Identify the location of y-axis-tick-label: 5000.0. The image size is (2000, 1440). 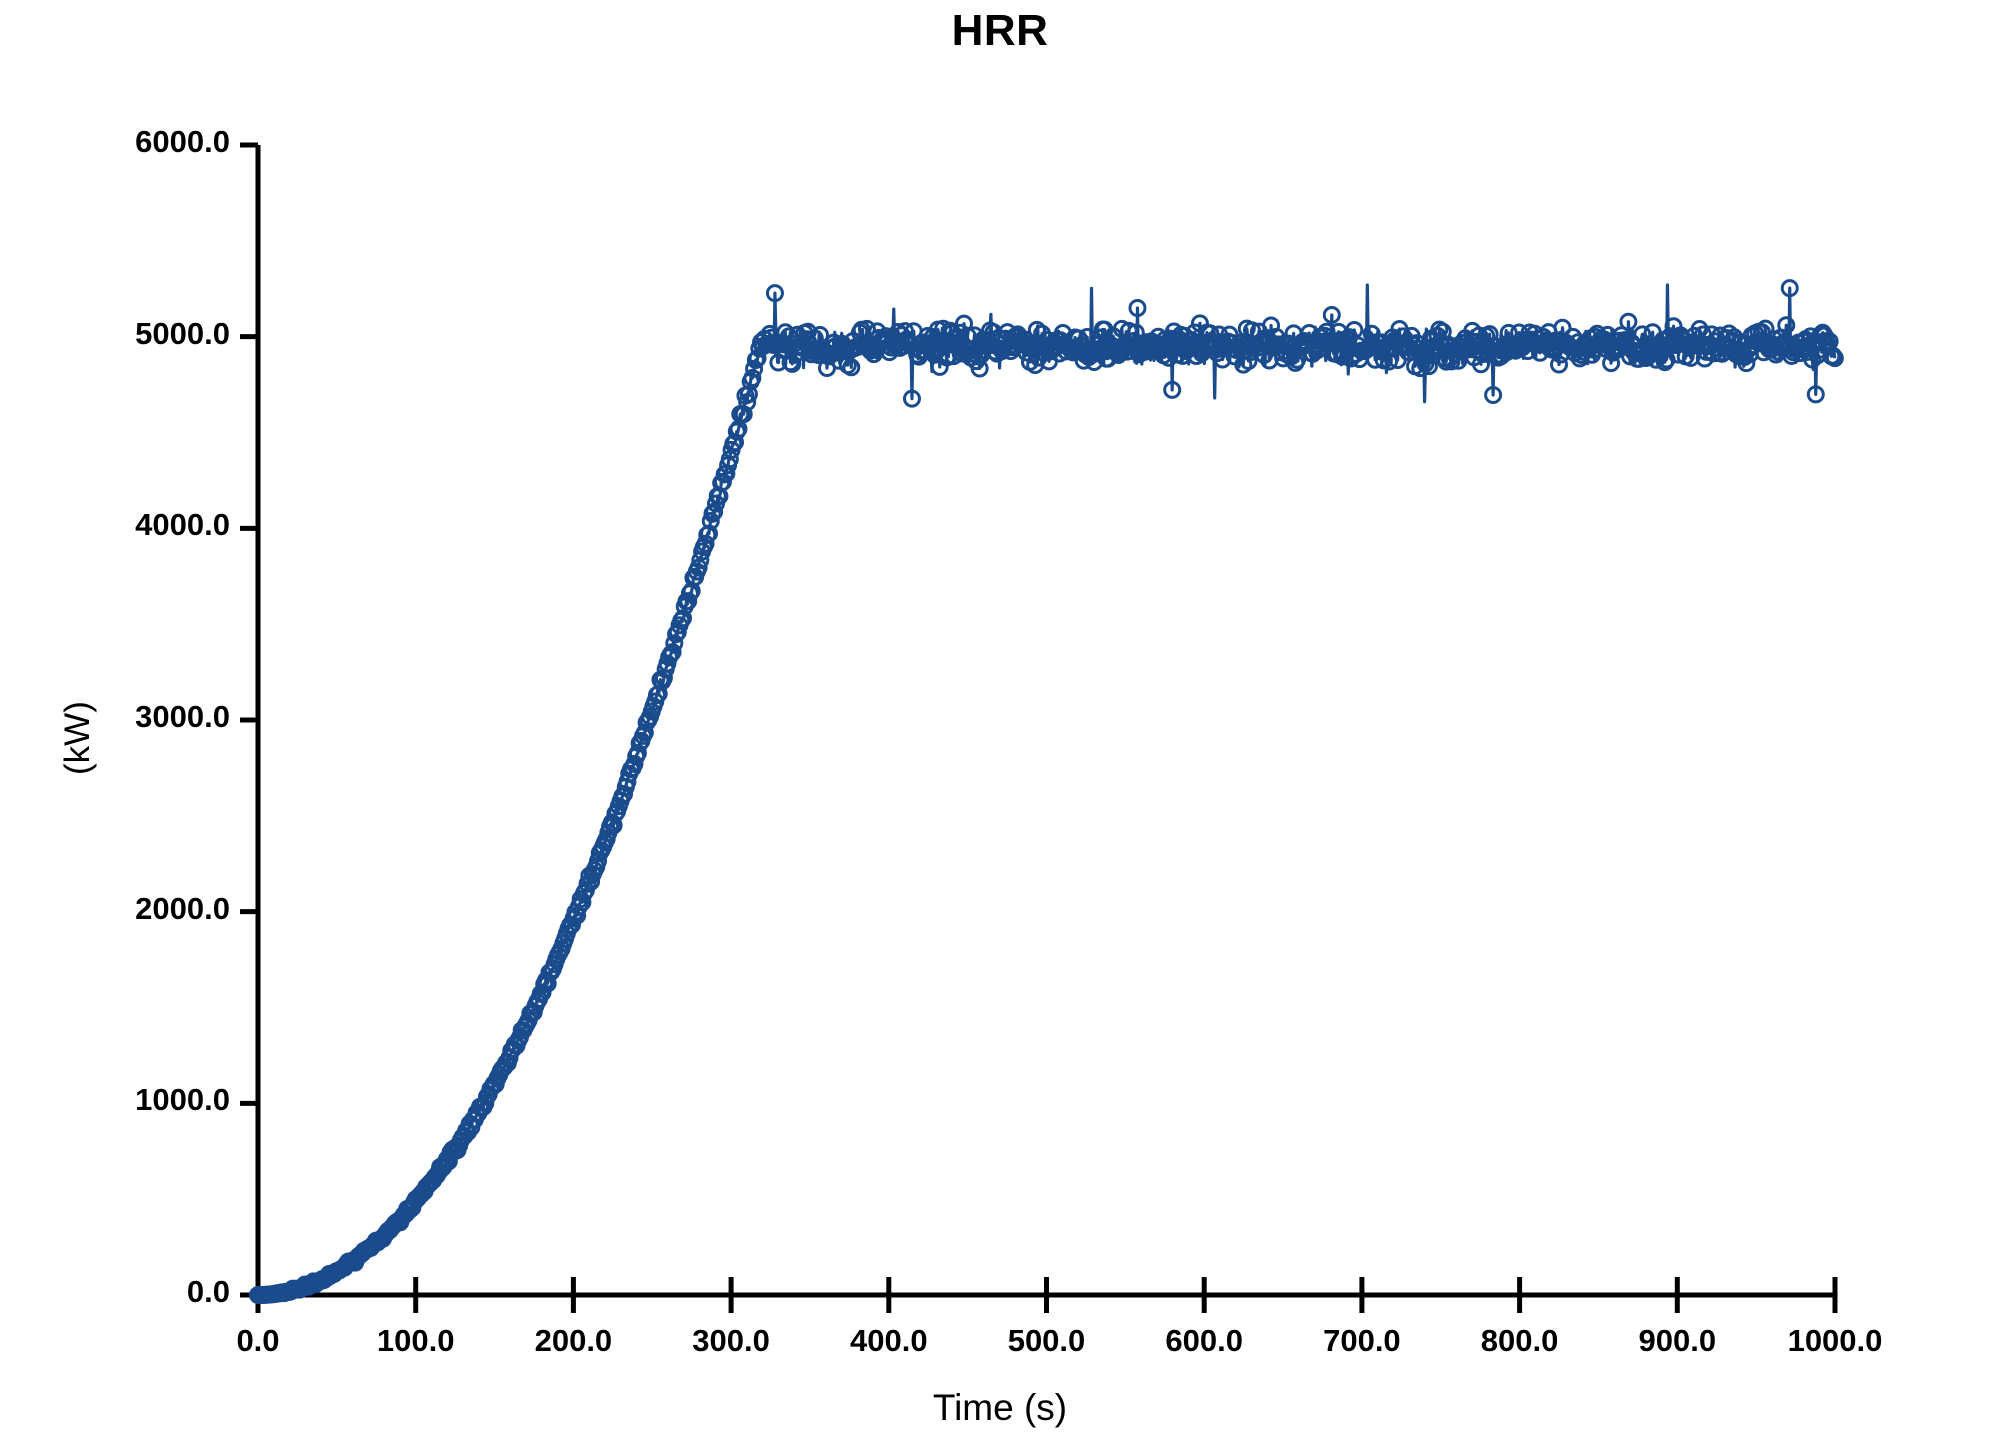
(182, 333).